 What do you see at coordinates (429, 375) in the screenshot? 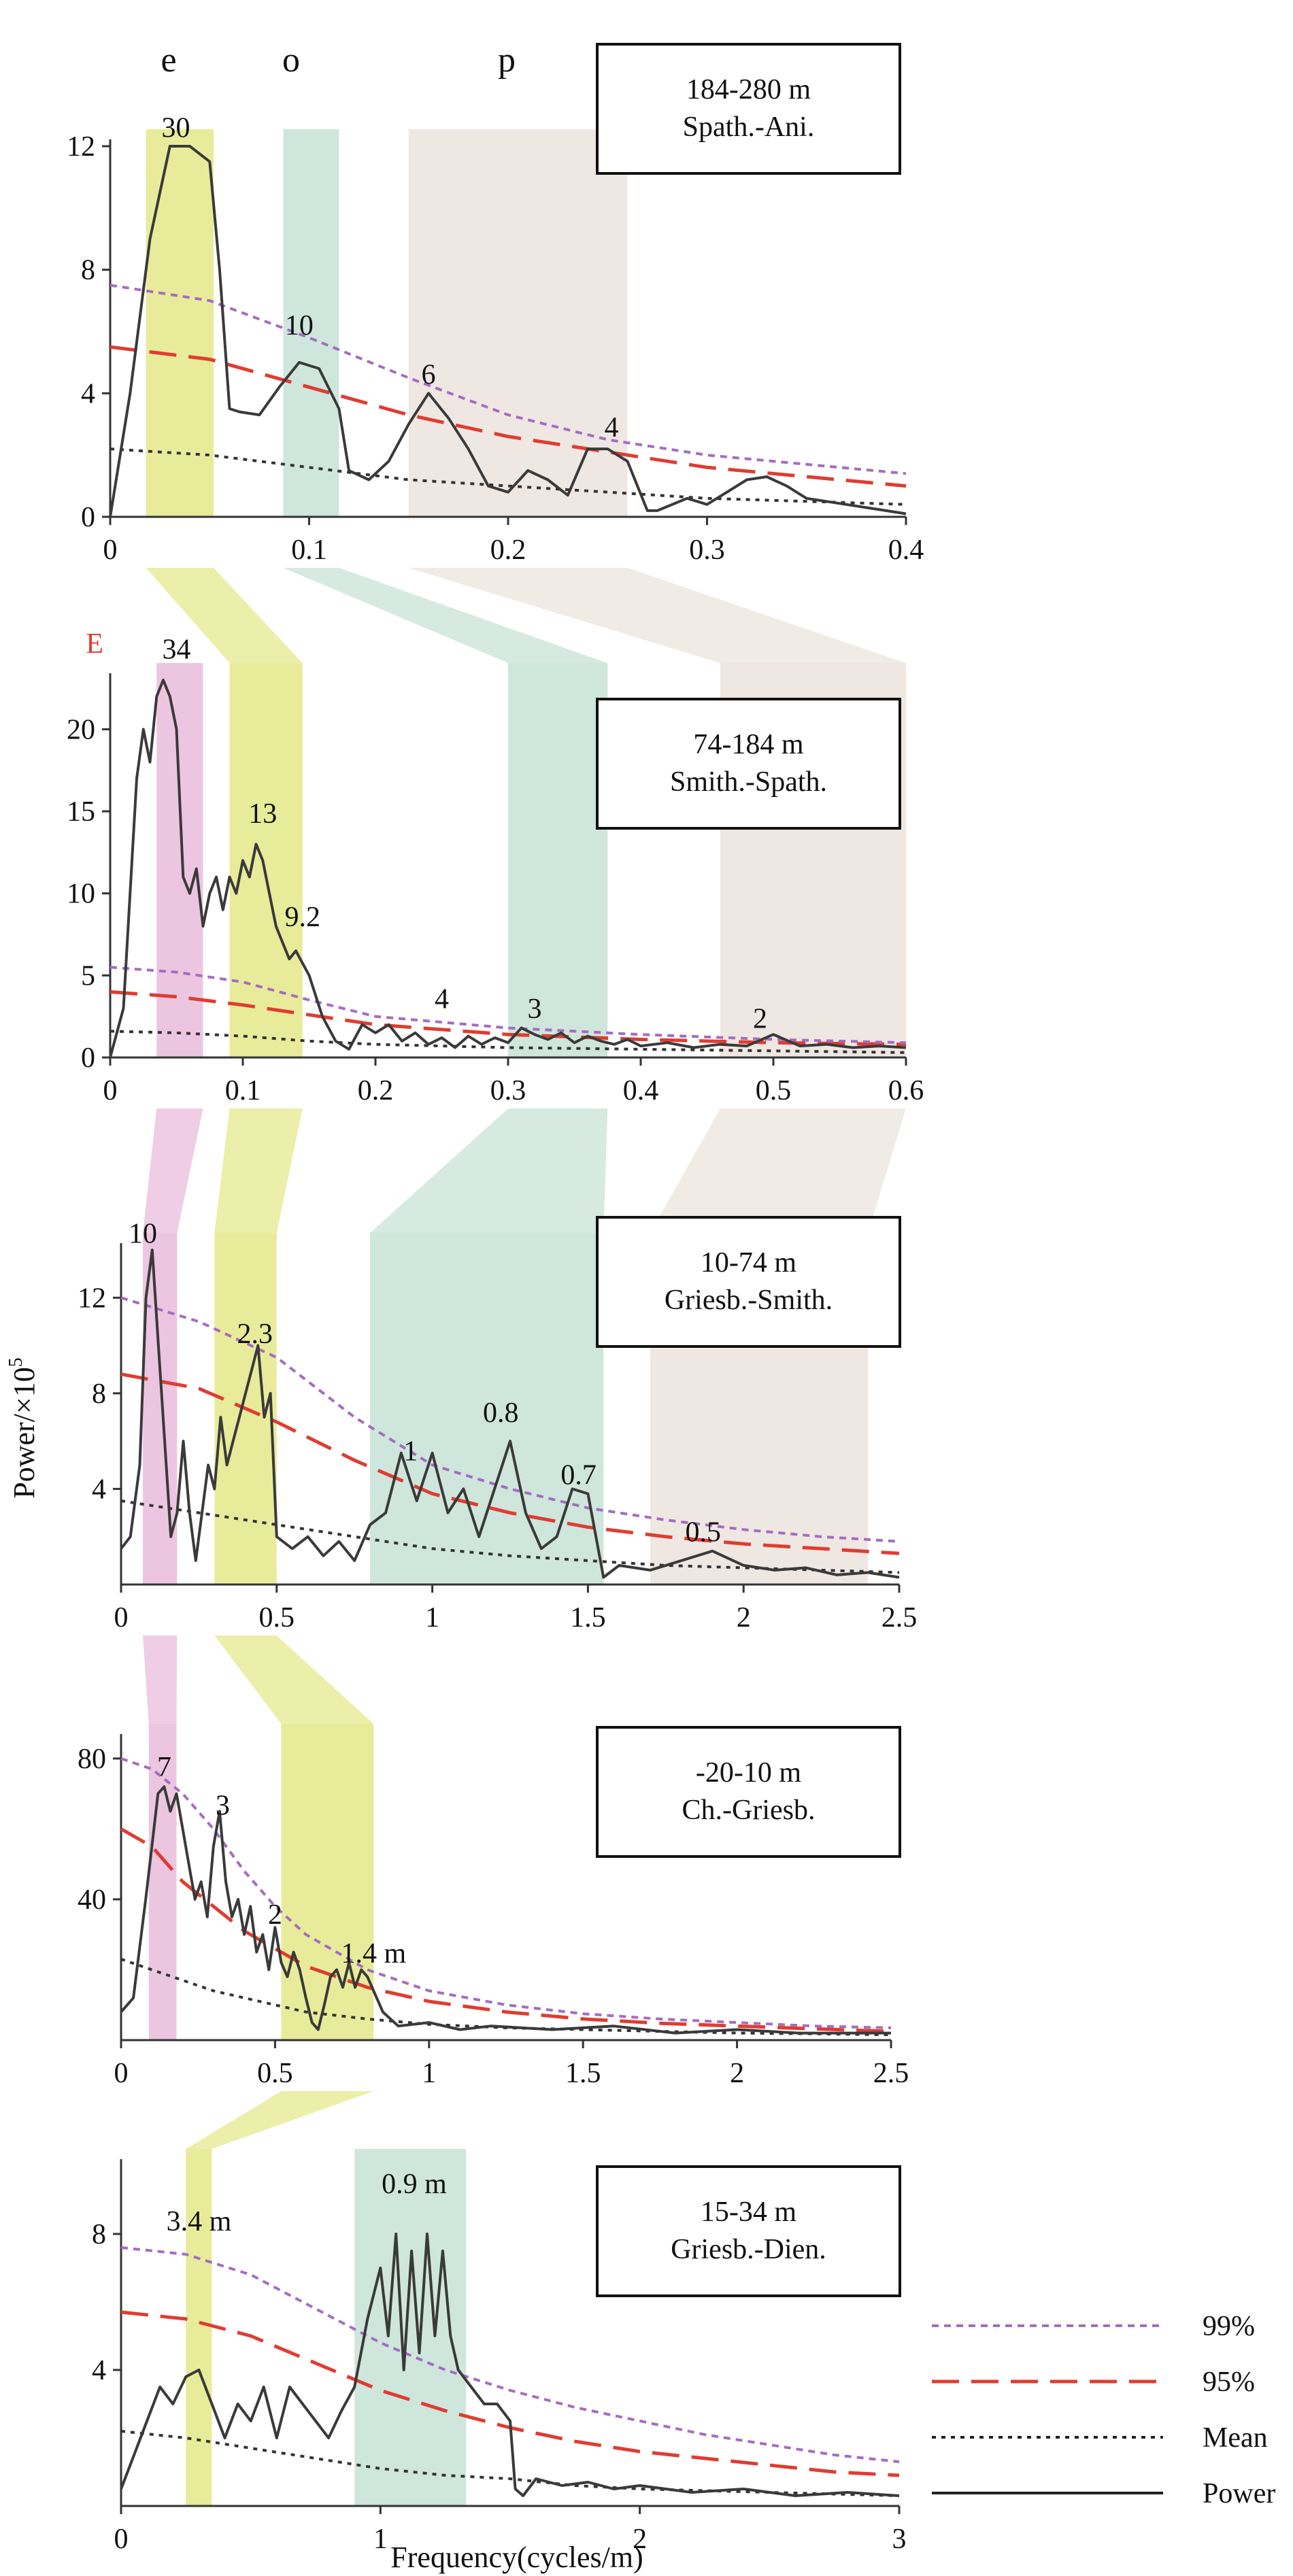
I see `peak-label: 6` at bounding box center [429, 375].